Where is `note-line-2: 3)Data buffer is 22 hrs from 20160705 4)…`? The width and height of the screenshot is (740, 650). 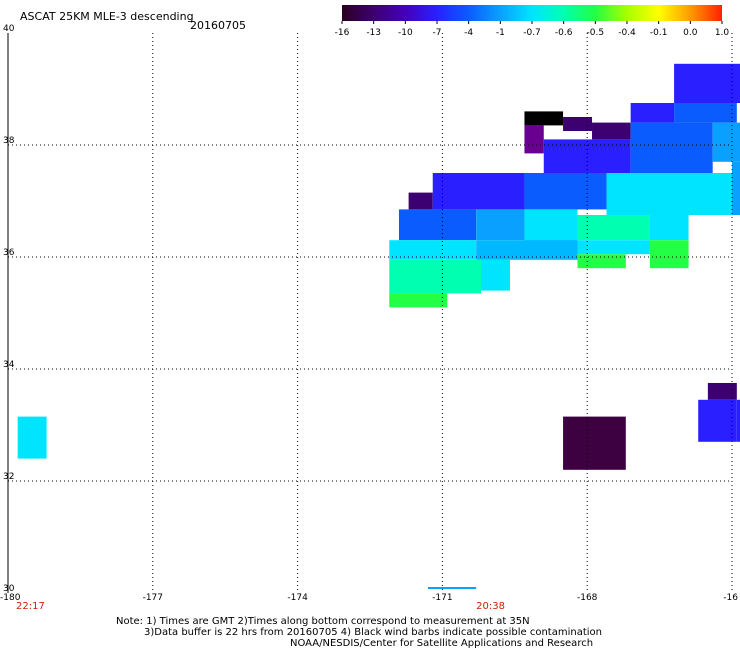 note-line-2: 3)Data buffer is 22 hrs from 20160705 4)… is located at coordinates (373, 632).